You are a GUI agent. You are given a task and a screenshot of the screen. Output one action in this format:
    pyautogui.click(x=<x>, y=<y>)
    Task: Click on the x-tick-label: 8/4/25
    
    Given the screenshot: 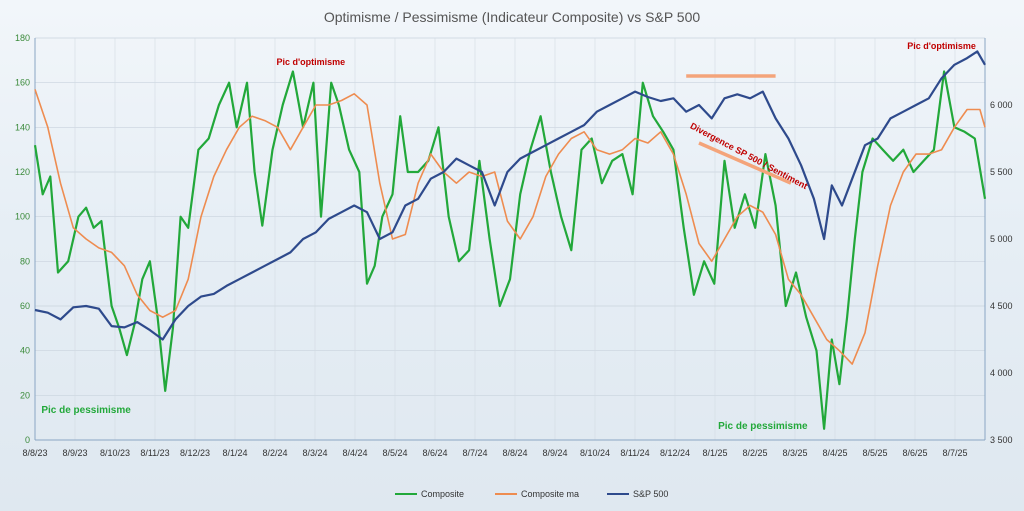 What is the action you would take?
    pyautogui.click(x=834, y=453)
    